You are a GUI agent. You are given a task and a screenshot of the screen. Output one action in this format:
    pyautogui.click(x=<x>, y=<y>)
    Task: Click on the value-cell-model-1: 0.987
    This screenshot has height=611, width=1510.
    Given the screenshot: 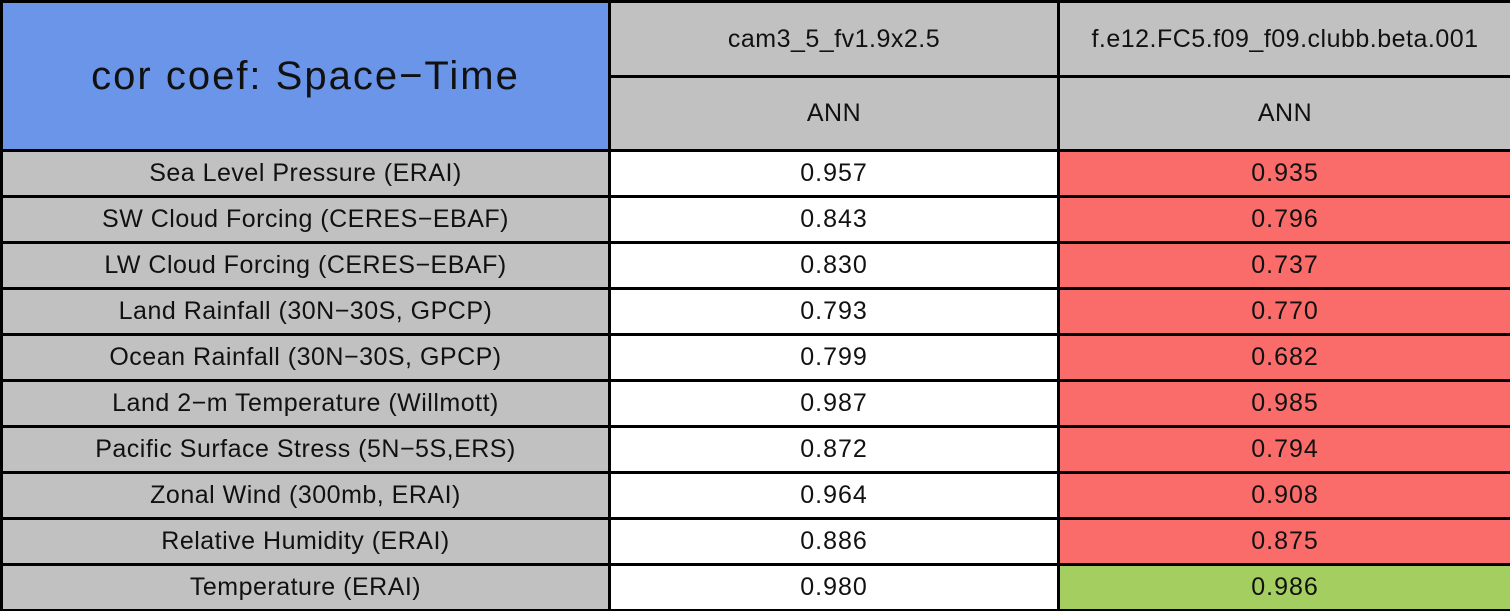 What is the action you would take?
    pyautogui.click(x=834, y=403)
    